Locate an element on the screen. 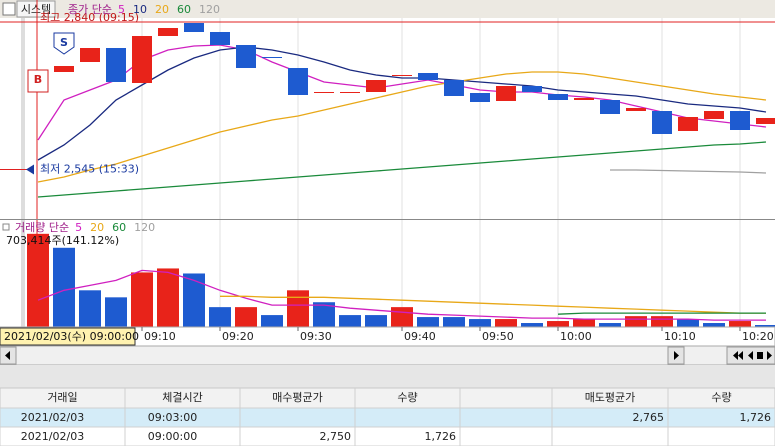 This screenshot has height=446, width=775. x-tick-label: 09:20 is located at coordinates (238, 336).